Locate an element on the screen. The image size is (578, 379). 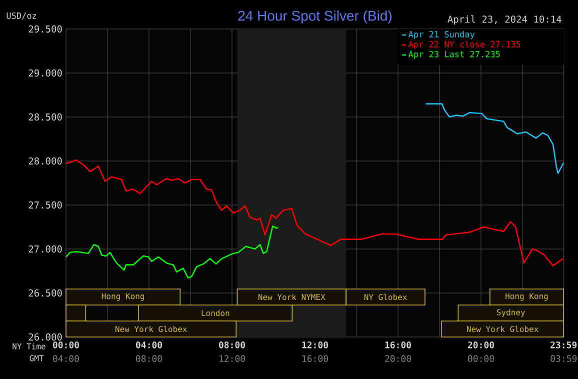
x2-tick-label: 12:00 is located at coordinates (232, 358).